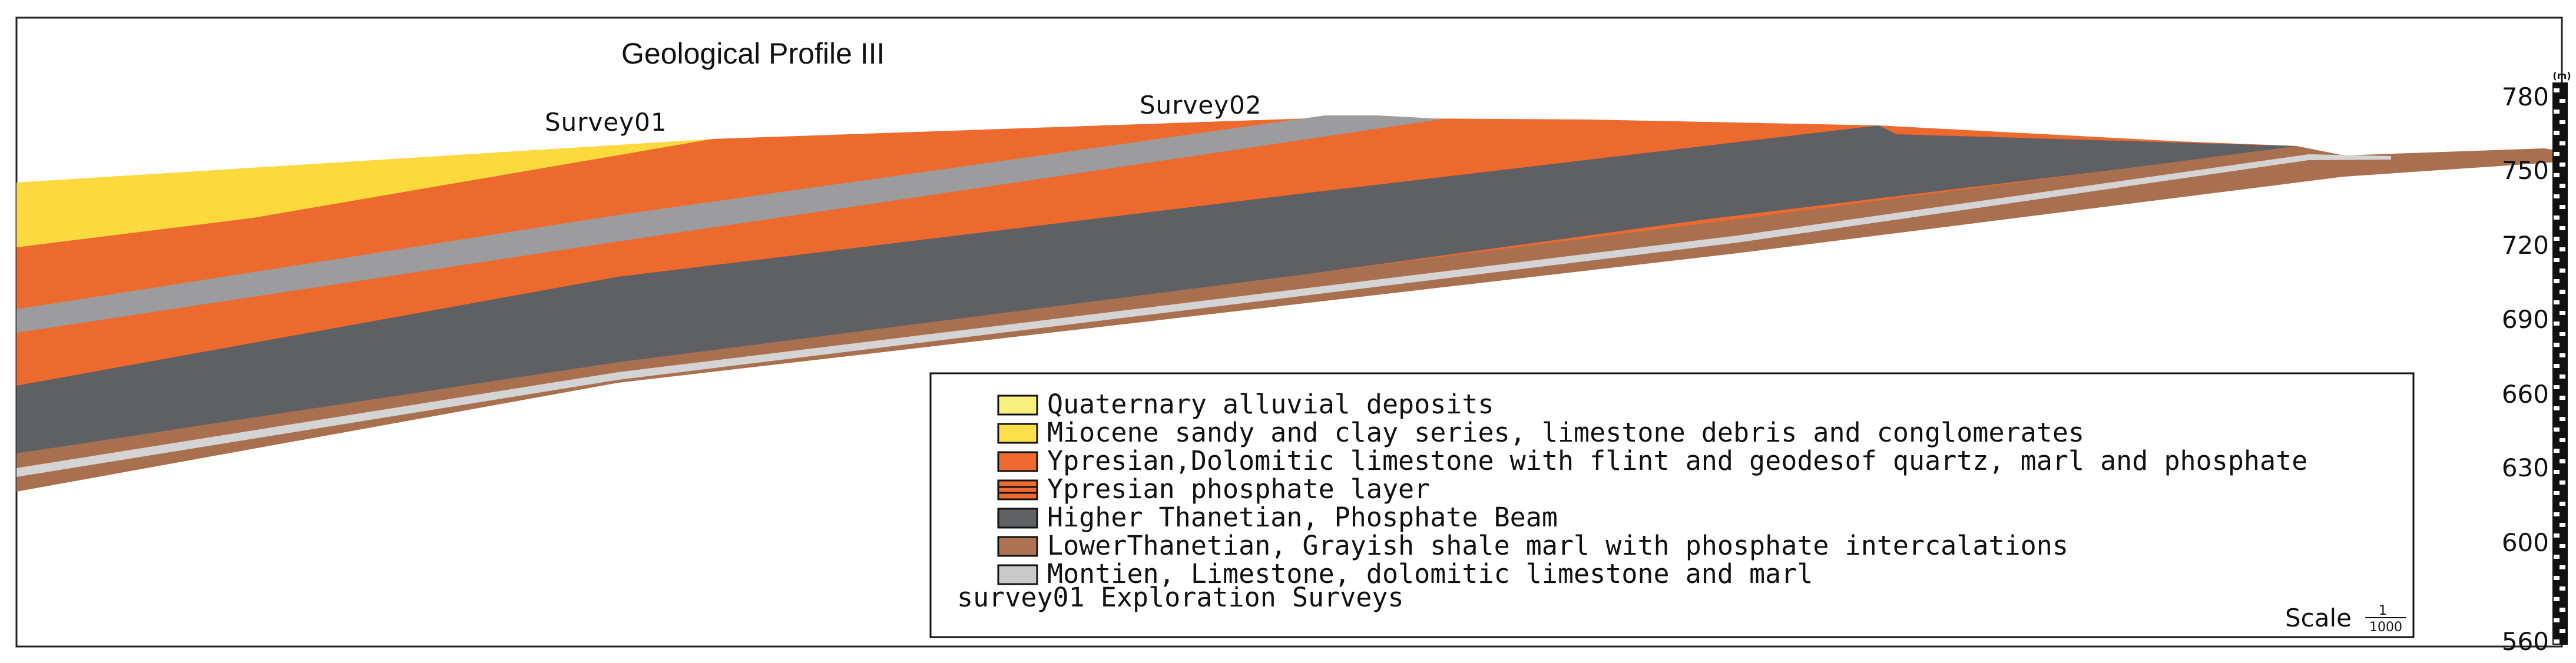 This screenshot has width=2576, height=663. I want to click on scale-numerator: 1, so click(2383, 611).